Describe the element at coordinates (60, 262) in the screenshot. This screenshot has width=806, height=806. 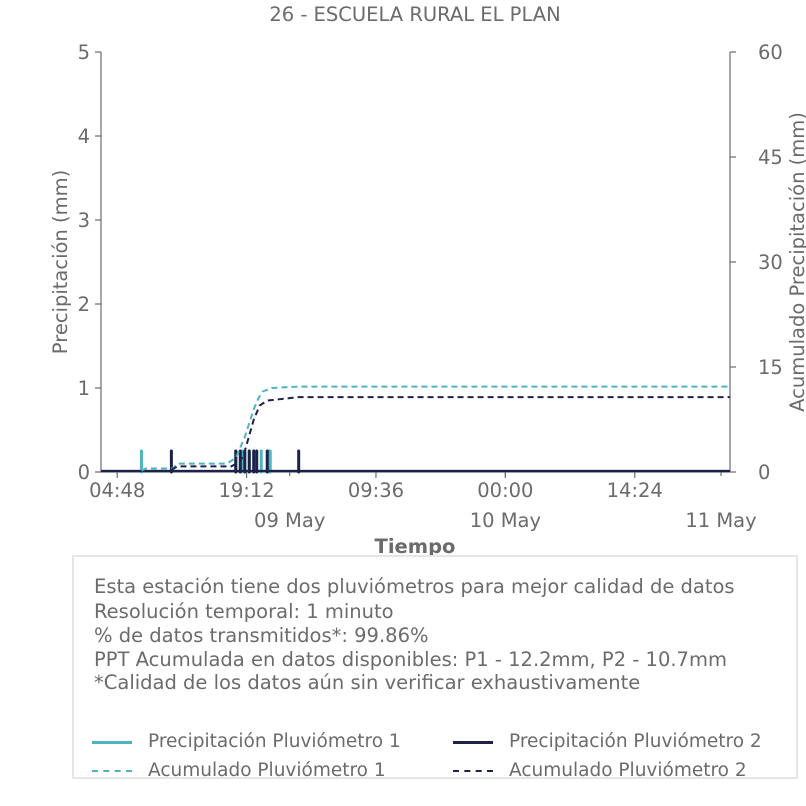
I see `y-axis-label: Precipitación (mm)` at that location.